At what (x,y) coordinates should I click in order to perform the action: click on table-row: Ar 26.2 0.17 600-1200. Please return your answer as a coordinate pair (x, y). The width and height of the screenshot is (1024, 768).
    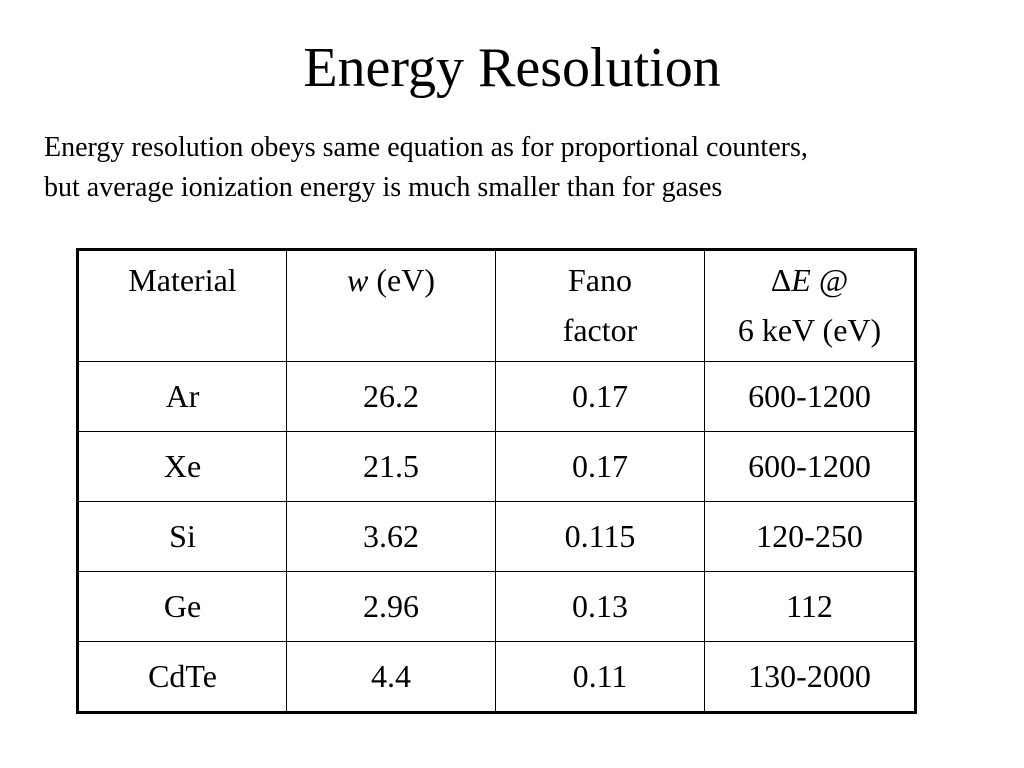
    Looking at the image, I should click on (496, 396).